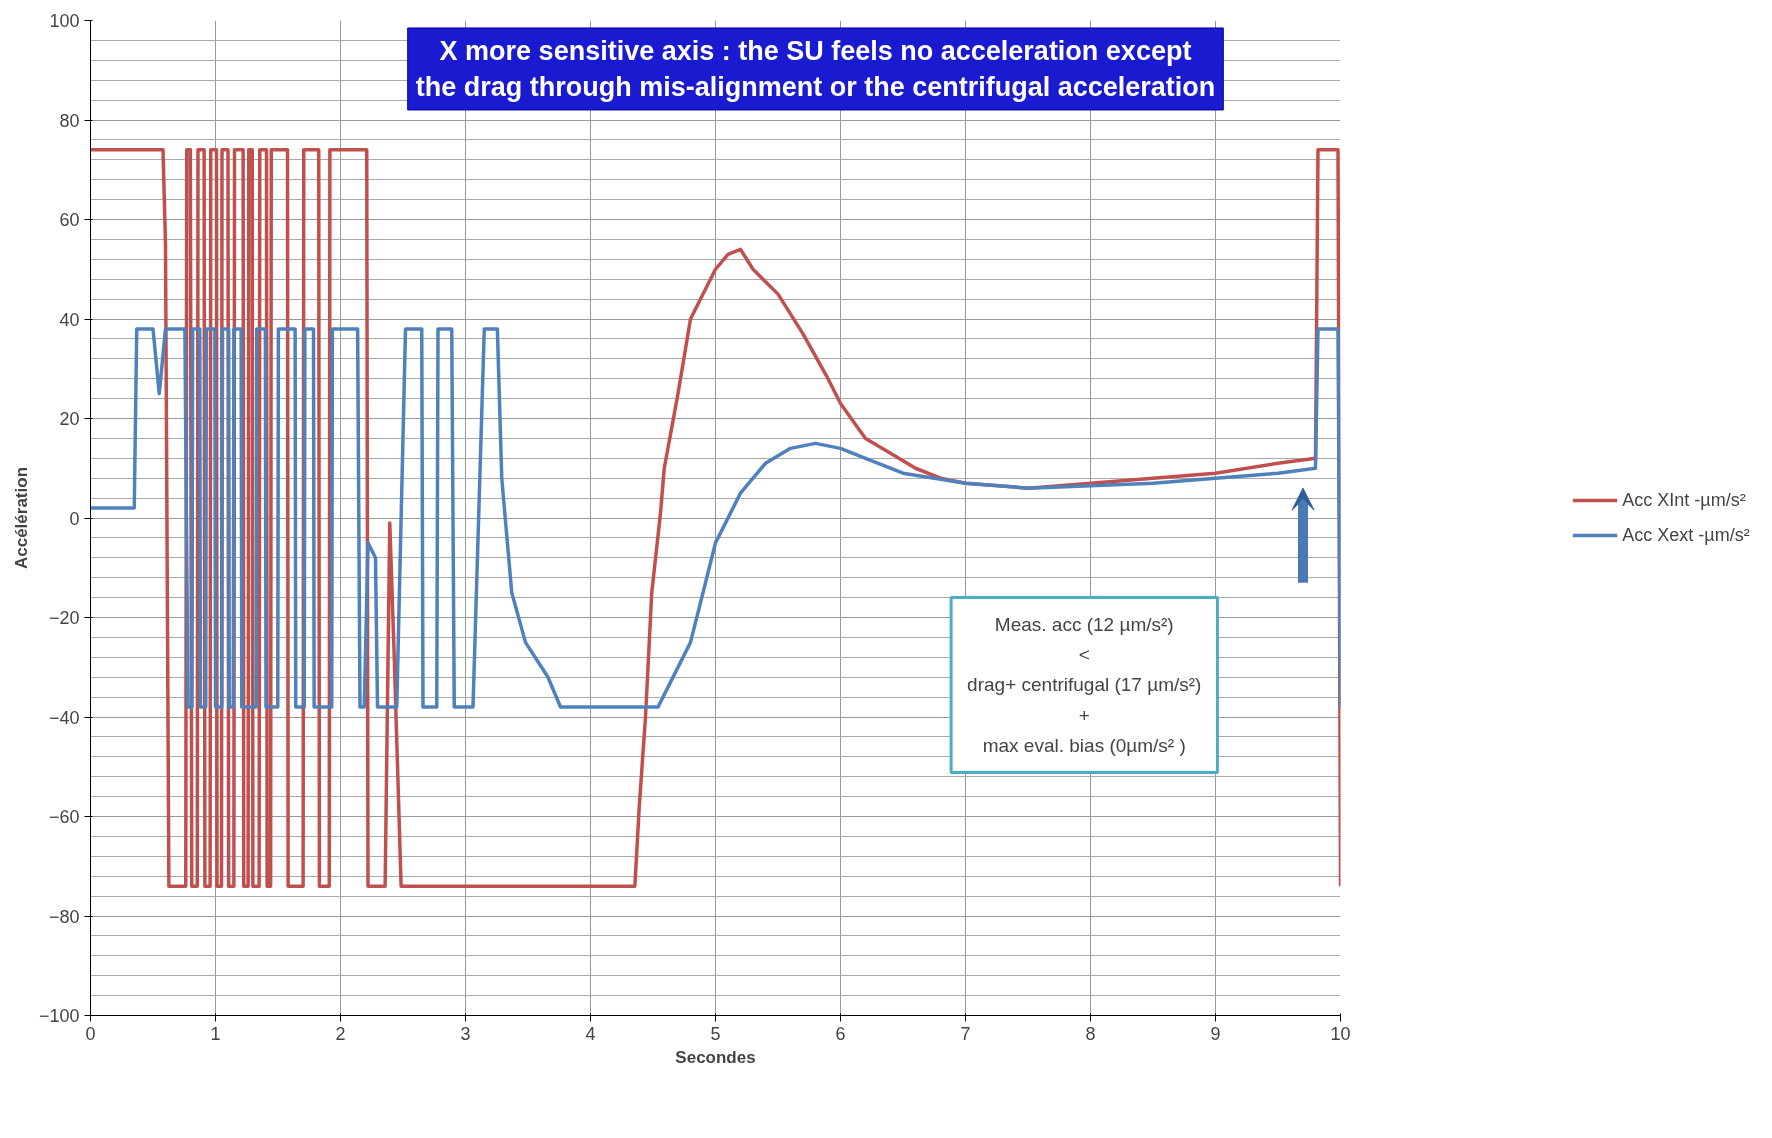  I want to click on x-tick-label: 10, so click(1340, 1033).